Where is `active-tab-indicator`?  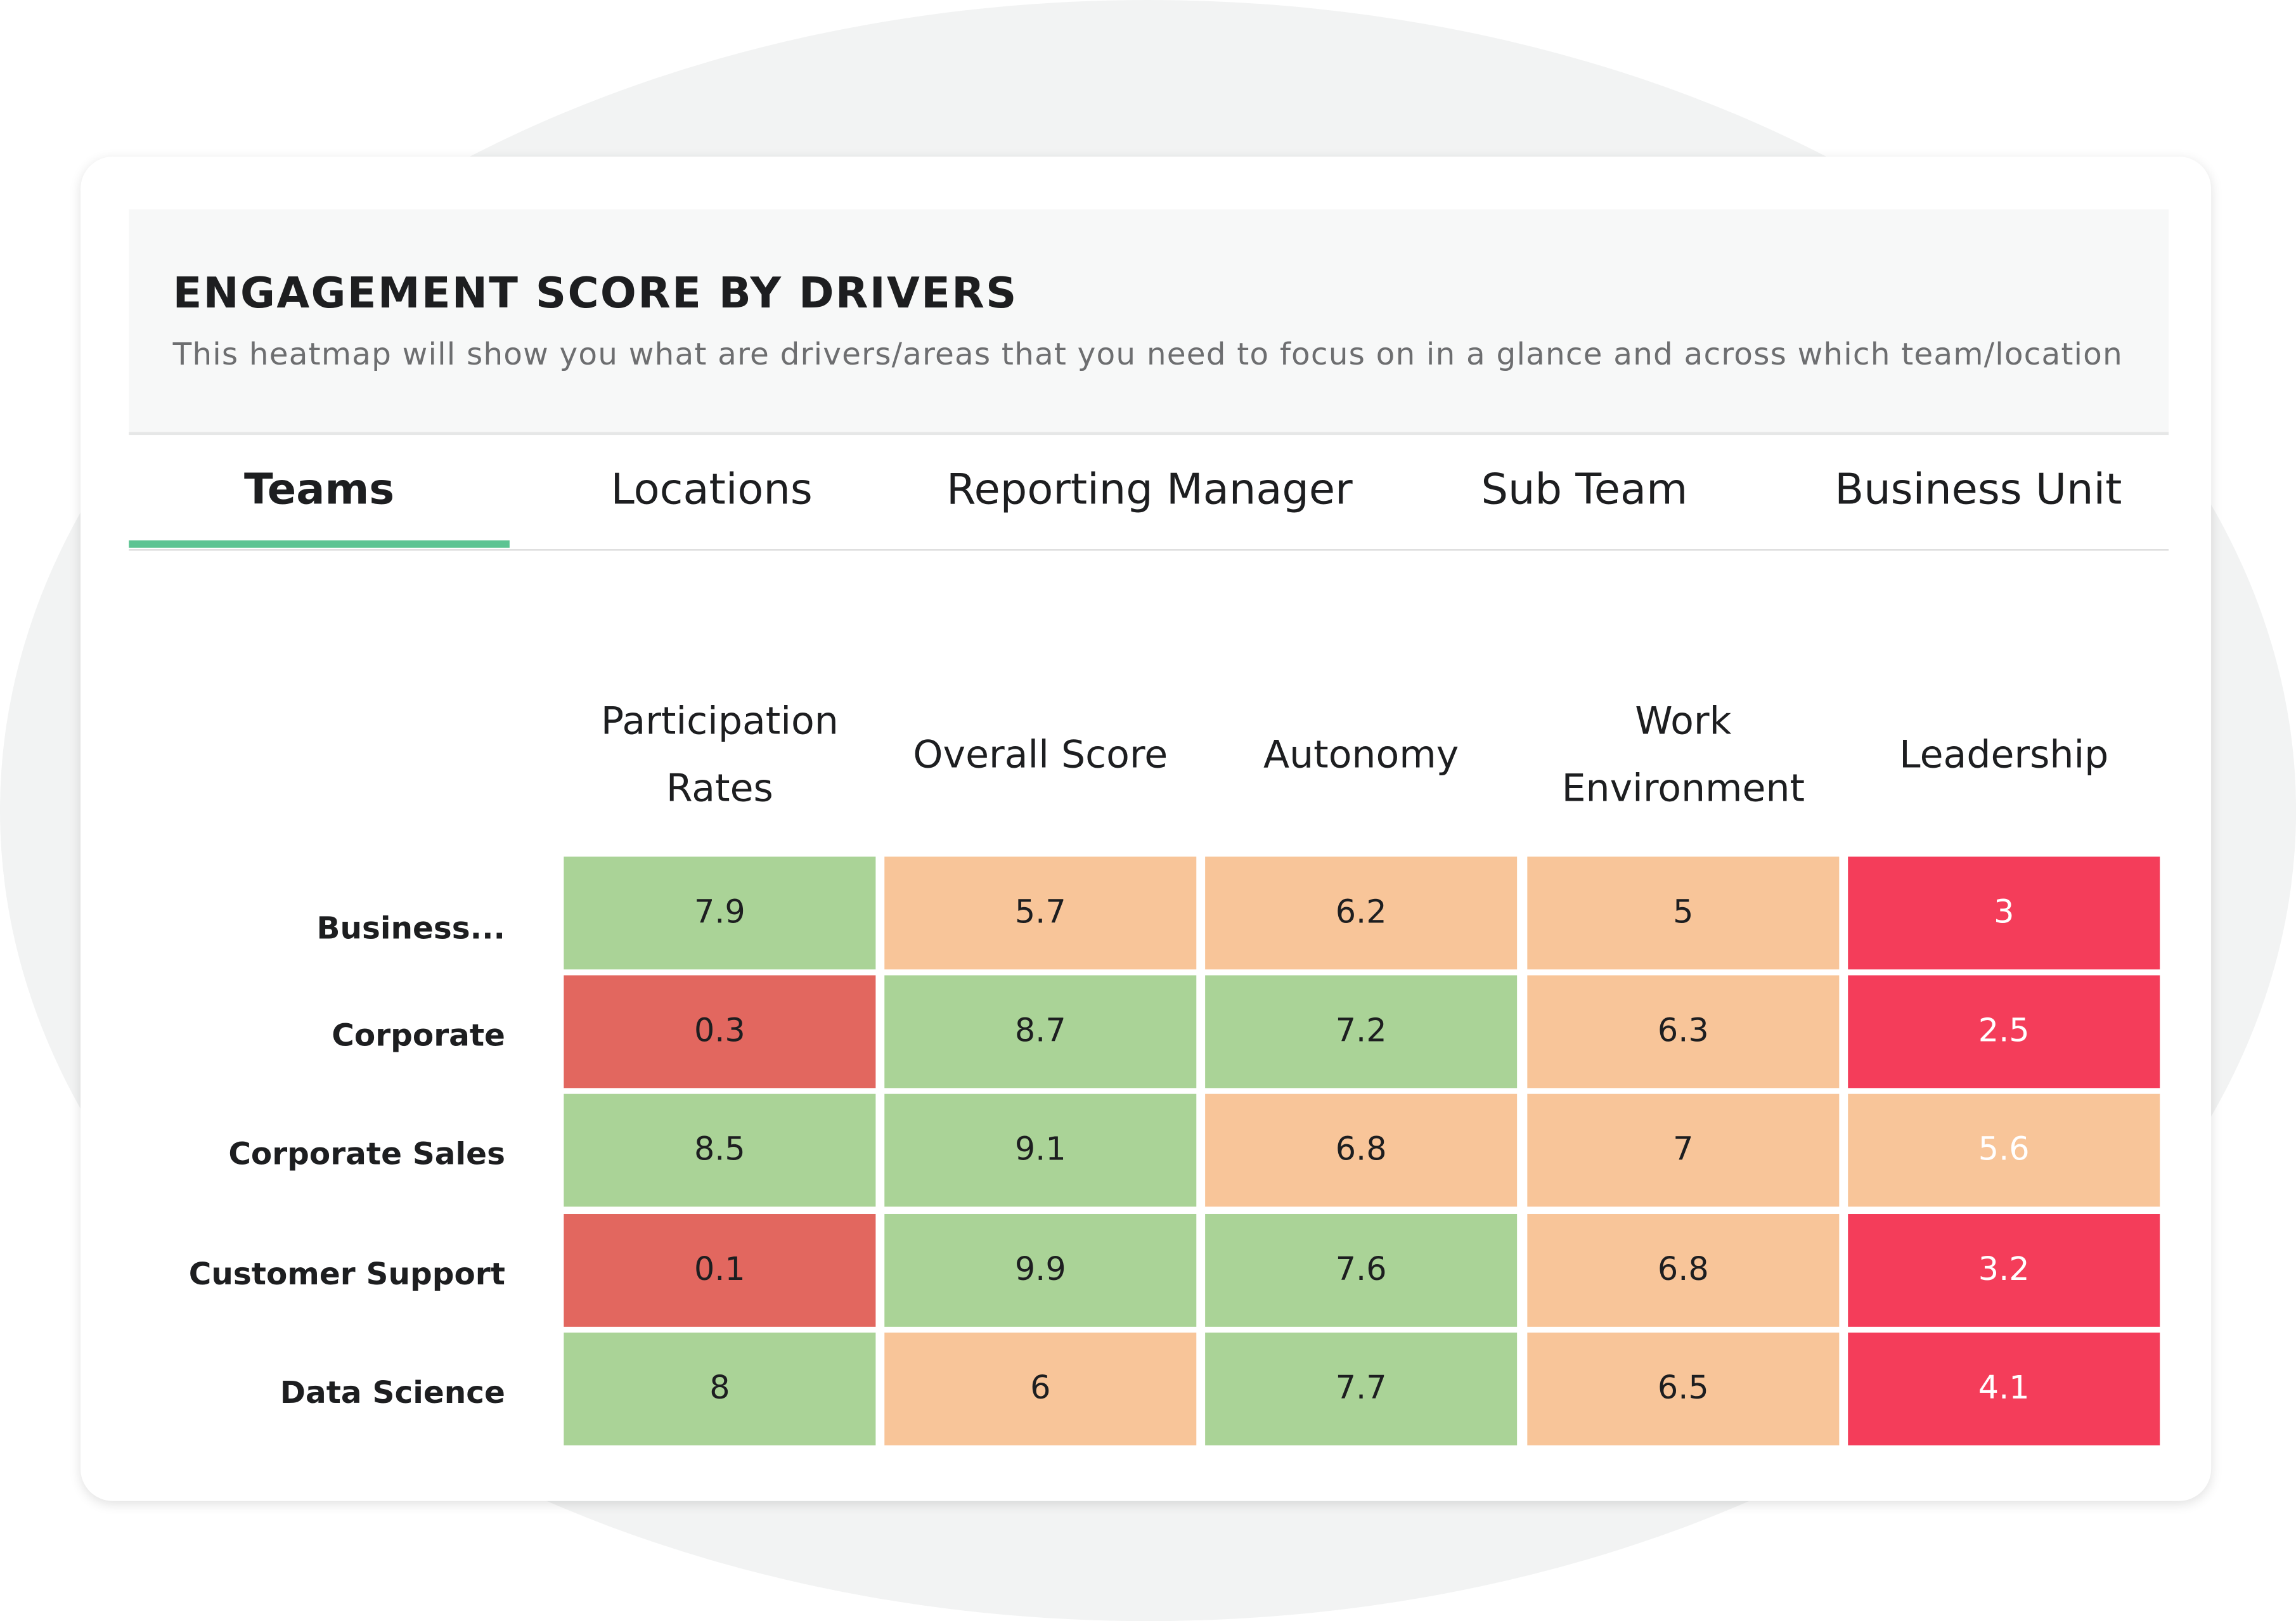
active-tab-indicator is located at coordinates (319, 544).